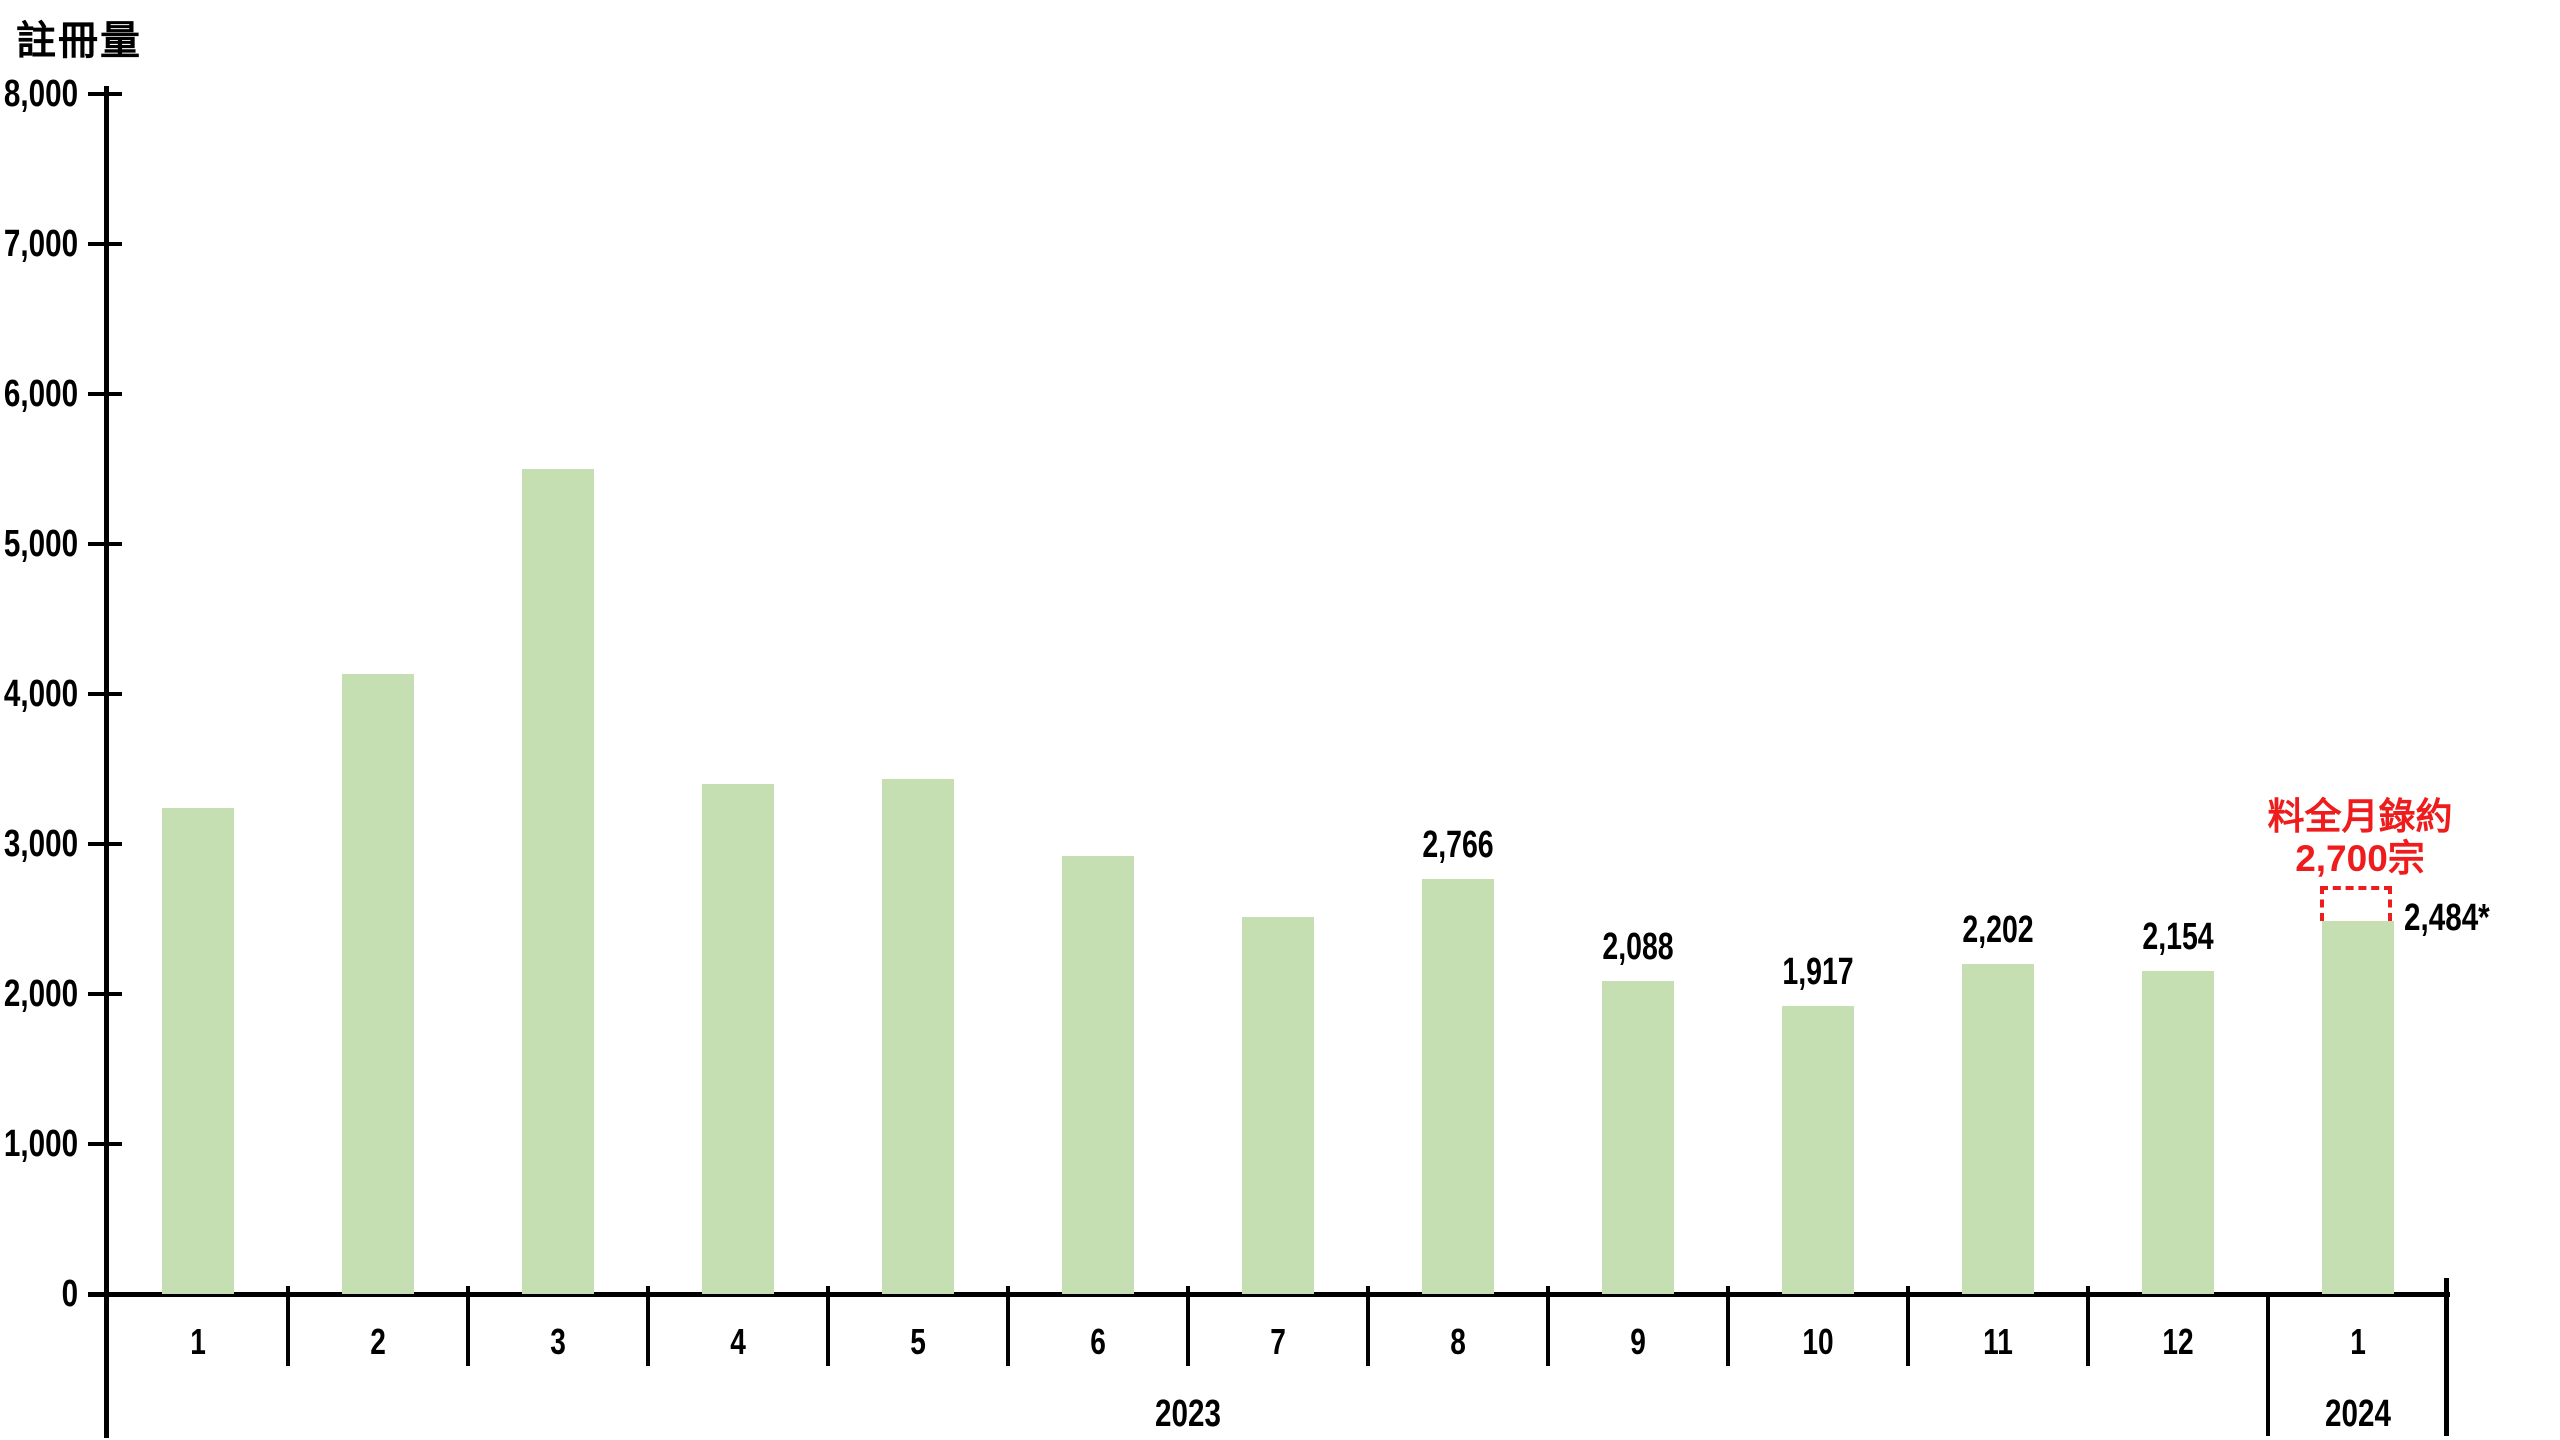 Image resolution: width=2560 pixels, height=1440 pixels. I want to click on month-label-2023-3: 3, so click(558, 1341).